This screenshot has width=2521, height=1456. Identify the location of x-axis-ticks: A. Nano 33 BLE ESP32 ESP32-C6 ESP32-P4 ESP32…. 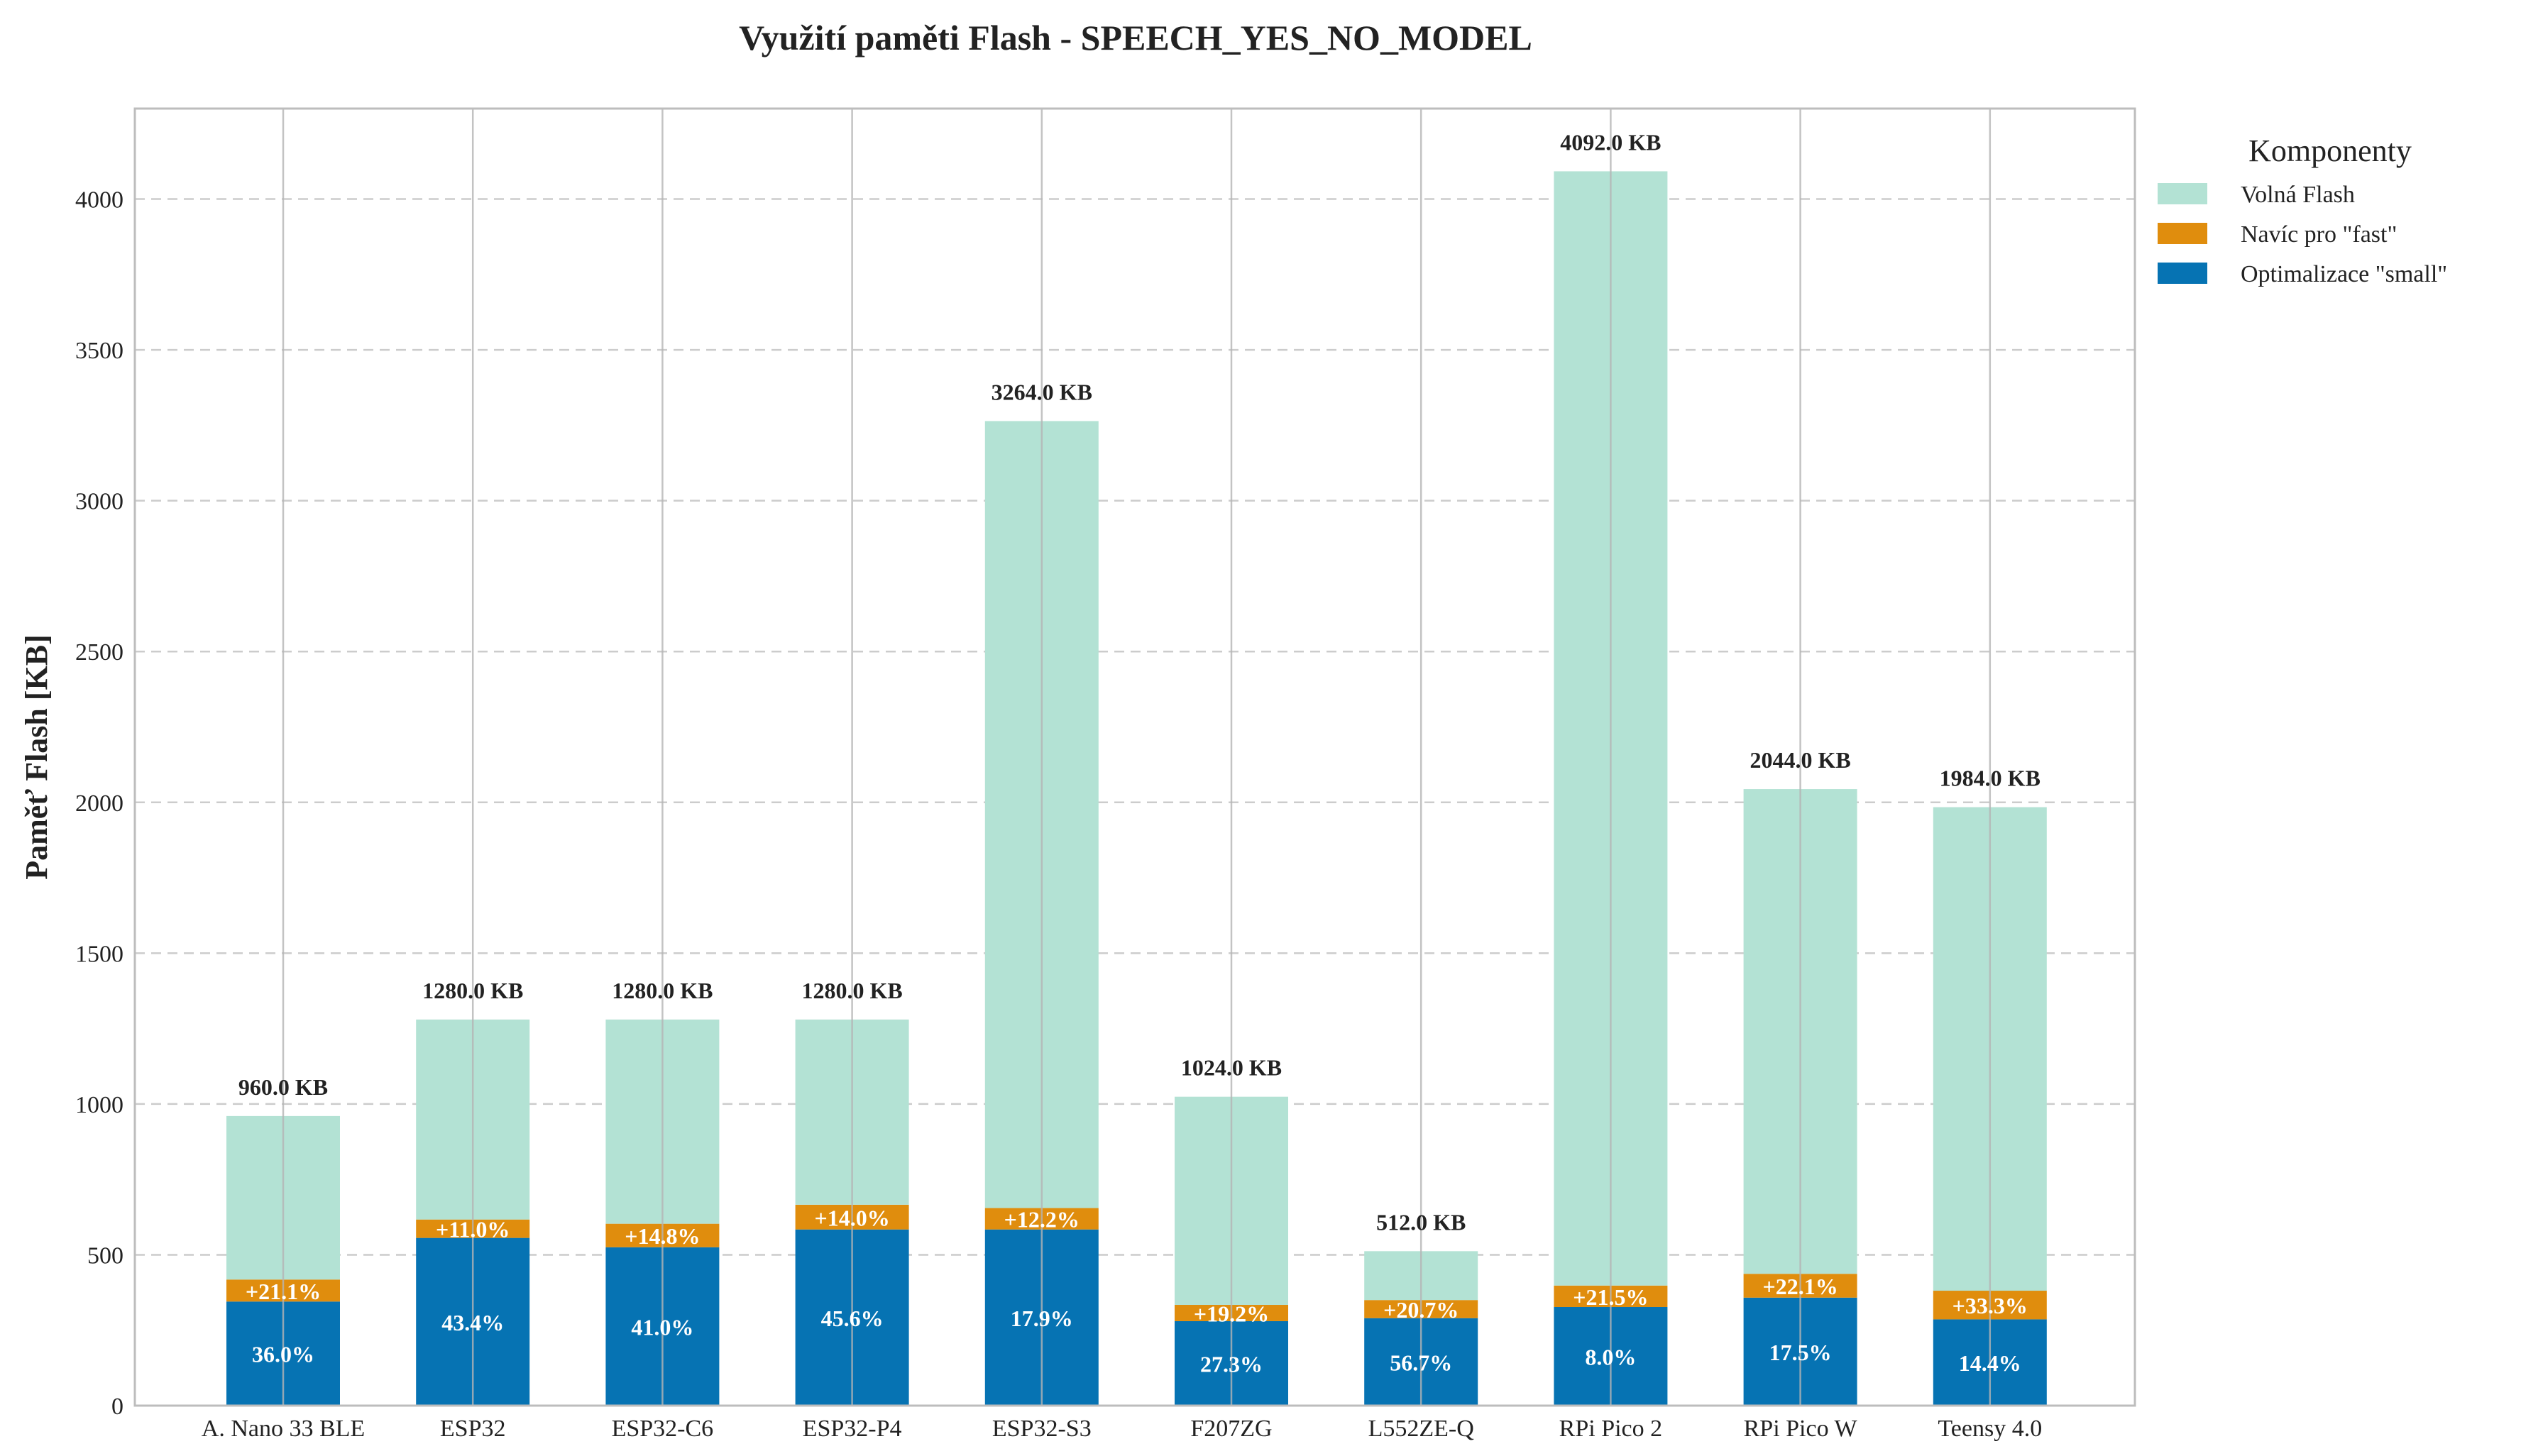
(1122, 1429).